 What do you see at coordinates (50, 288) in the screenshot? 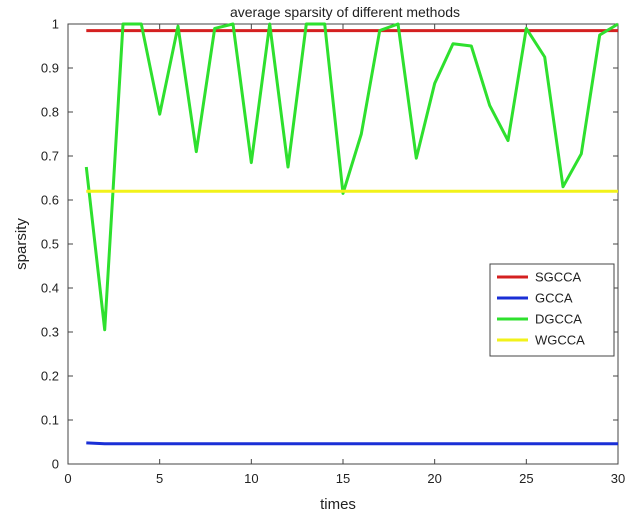
I see `y-tick-label: 0.4` at bounding box center [50, 288].